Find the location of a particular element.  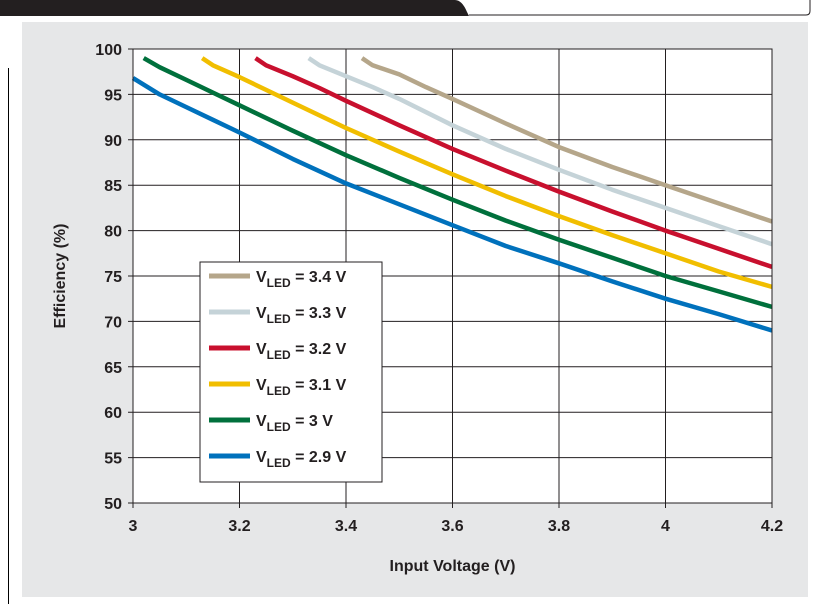

x-tick-label: 3.4 is located at coordinates (346, 526).